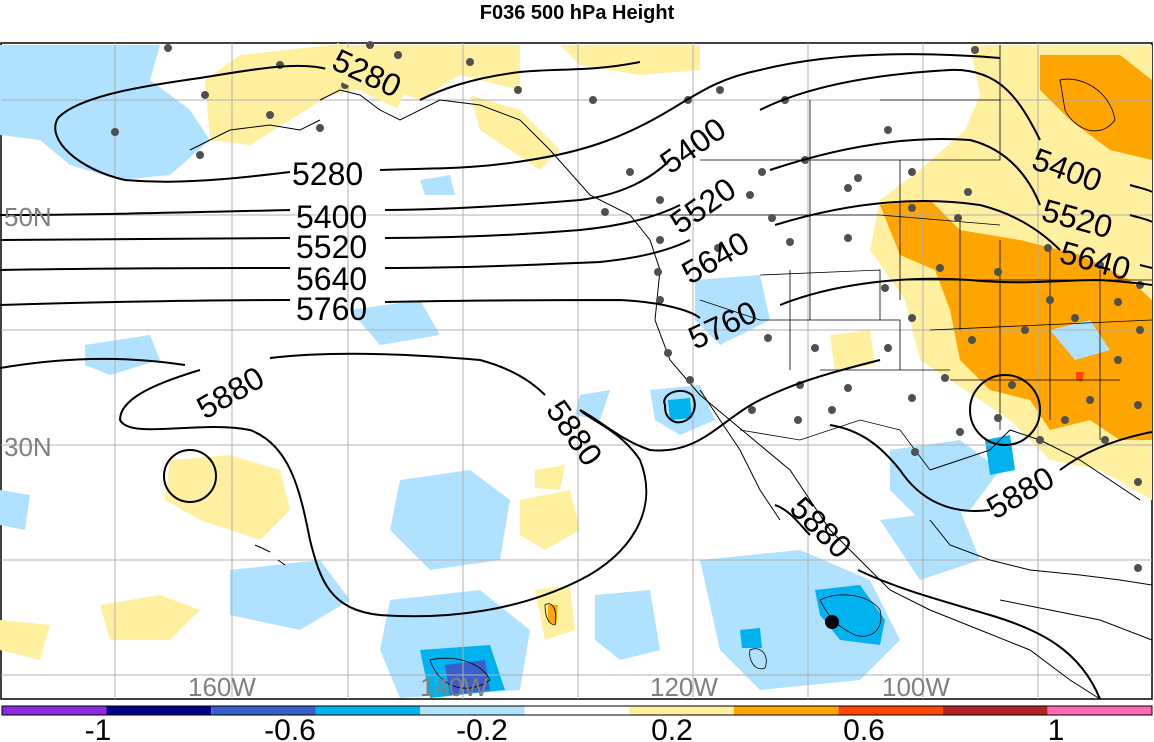 The height and width of the screenshot is (742, 1154). Describe the element at coordinates (28, 217) in the screenshot. I see `lat-label-50n: 50N` at that location.